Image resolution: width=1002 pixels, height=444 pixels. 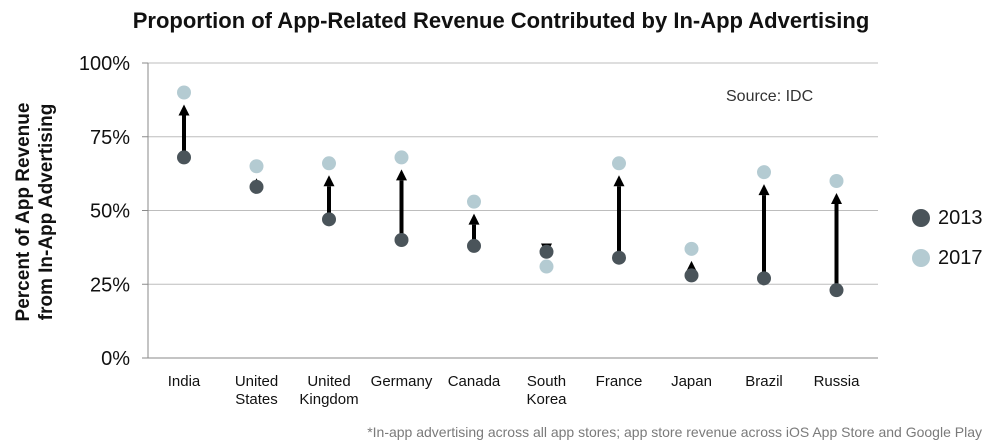 What do you see at coordinates (328, 399) in the screenshot?
I see `x-tick-label: Kingdom` at bounding box center [328, 399].